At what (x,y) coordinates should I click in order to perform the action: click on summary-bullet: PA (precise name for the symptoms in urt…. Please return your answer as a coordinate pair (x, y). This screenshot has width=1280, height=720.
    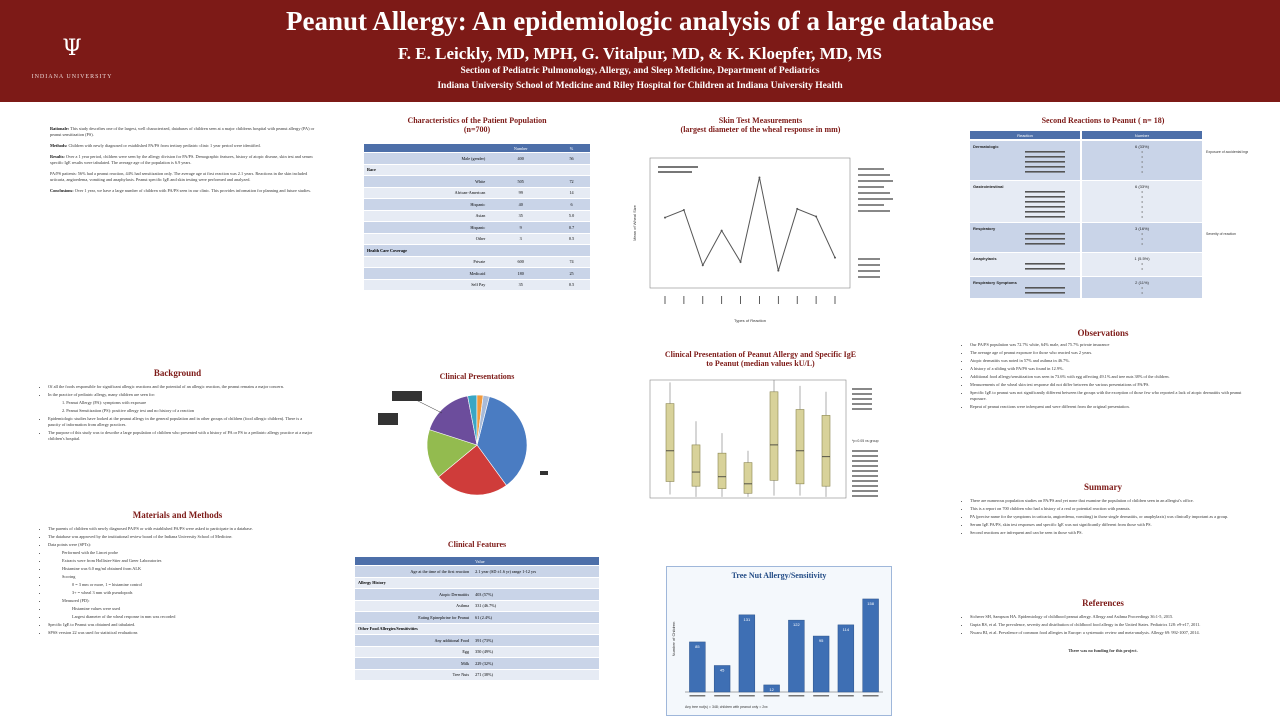
    Looking at the image, I should click on (1107, 517).